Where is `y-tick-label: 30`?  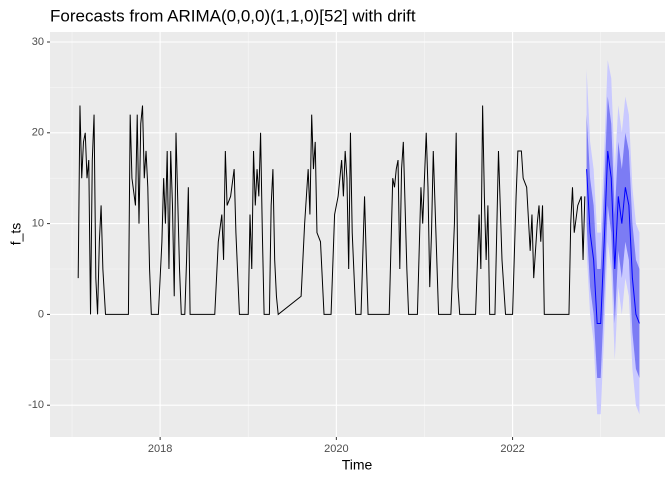
y-tick-label: 30 is located at coordinates (38, 42).